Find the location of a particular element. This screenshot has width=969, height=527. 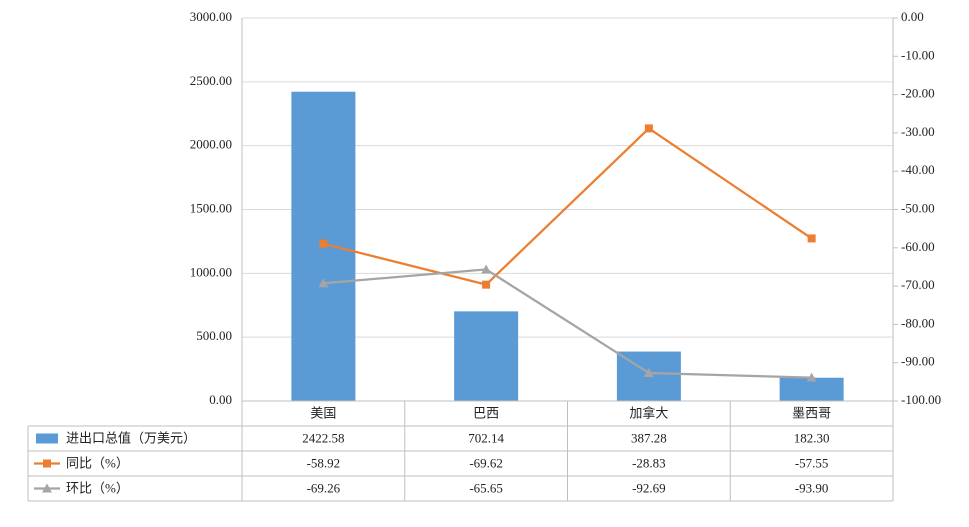

x-tick-label: 美国 is located at coordinates (323, 412).